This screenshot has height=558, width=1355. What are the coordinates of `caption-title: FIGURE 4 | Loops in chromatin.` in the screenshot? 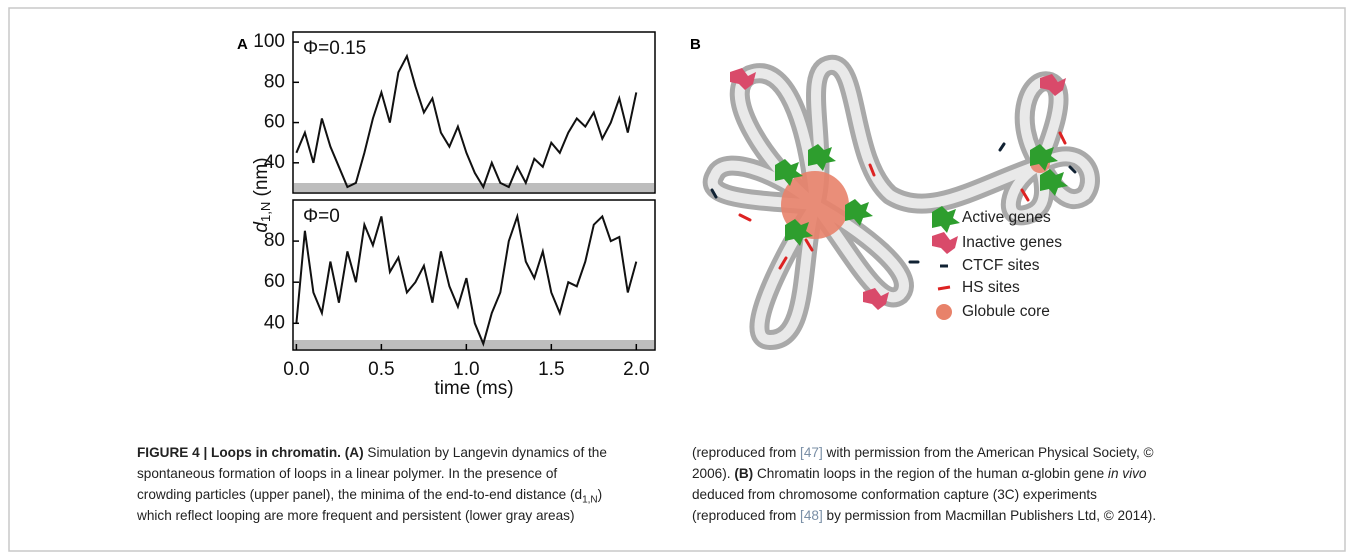 It's located at (239, 452).